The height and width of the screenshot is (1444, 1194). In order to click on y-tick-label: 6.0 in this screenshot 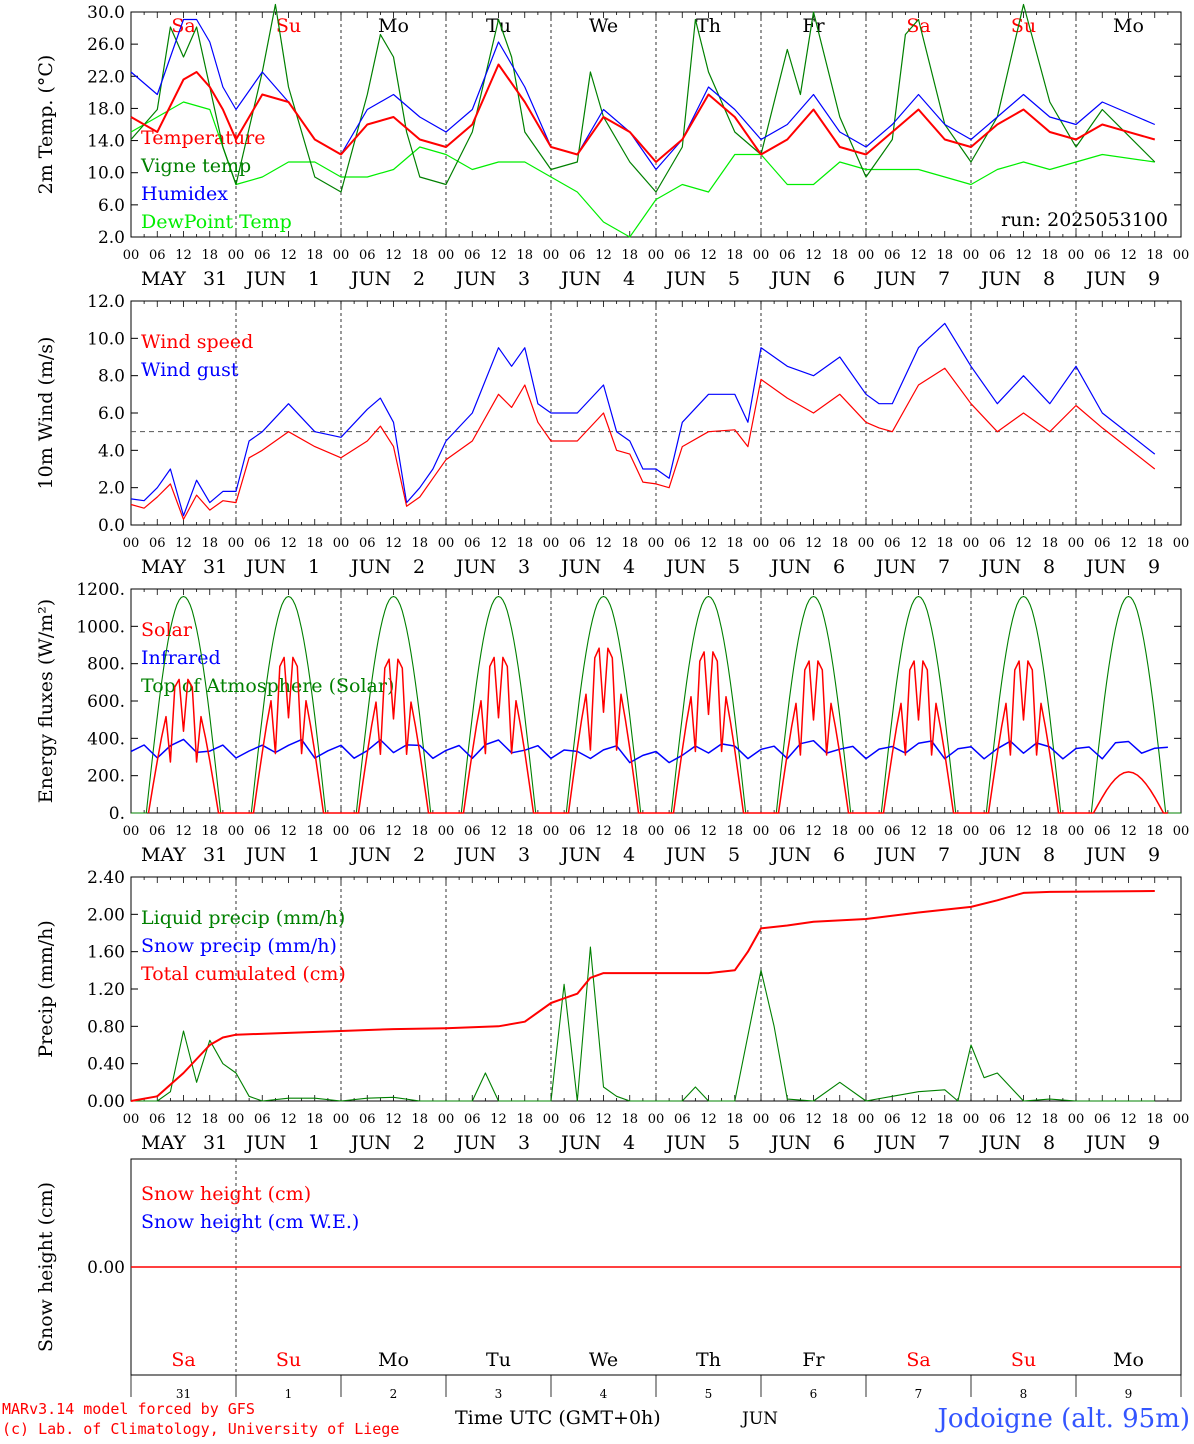, I will do `click(111, 206)`.